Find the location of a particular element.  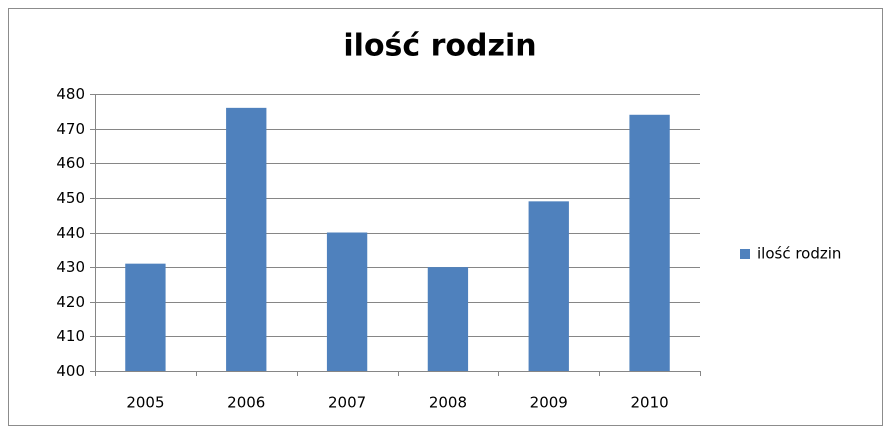

y-tick-label: 400 is located at coordinates (70, 371).